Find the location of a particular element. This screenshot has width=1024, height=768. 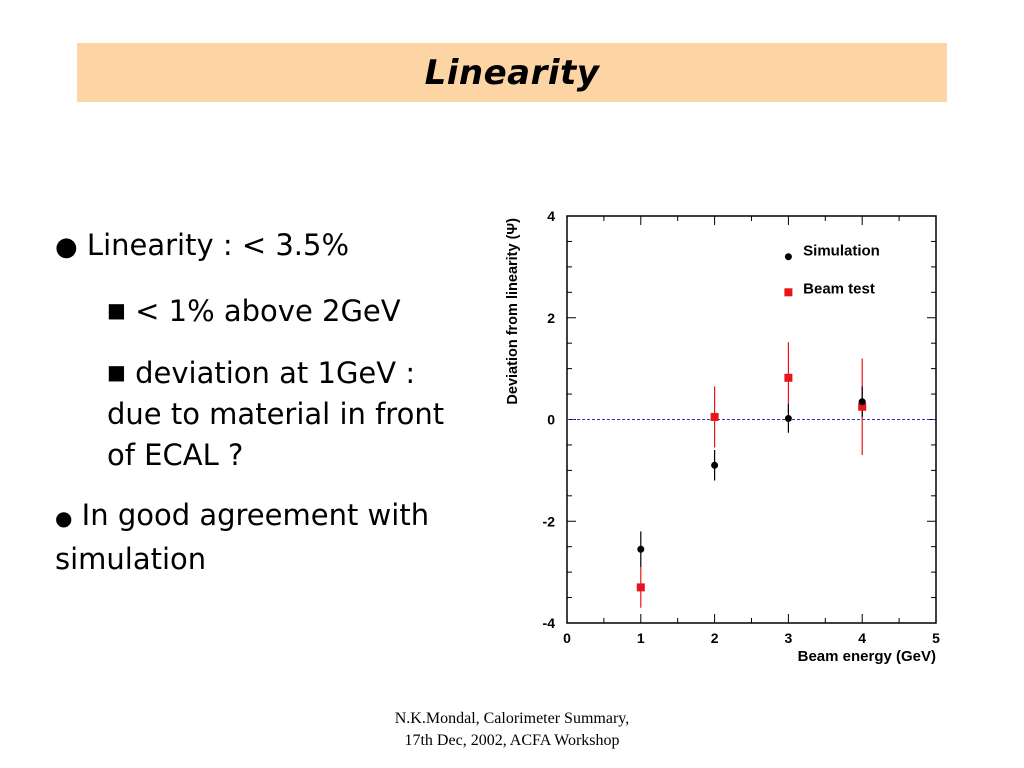

footer-line-2: 17th Dec, 2002, ACFA Workshop is located at coordinates (512, 740).